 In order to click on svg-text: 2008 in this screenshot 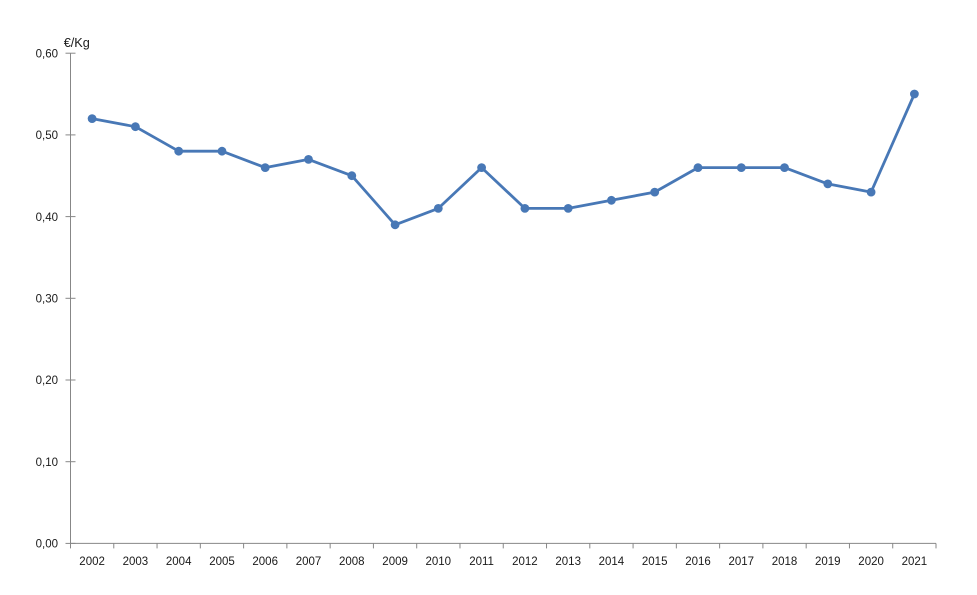, I will do `click(352, 562)`.